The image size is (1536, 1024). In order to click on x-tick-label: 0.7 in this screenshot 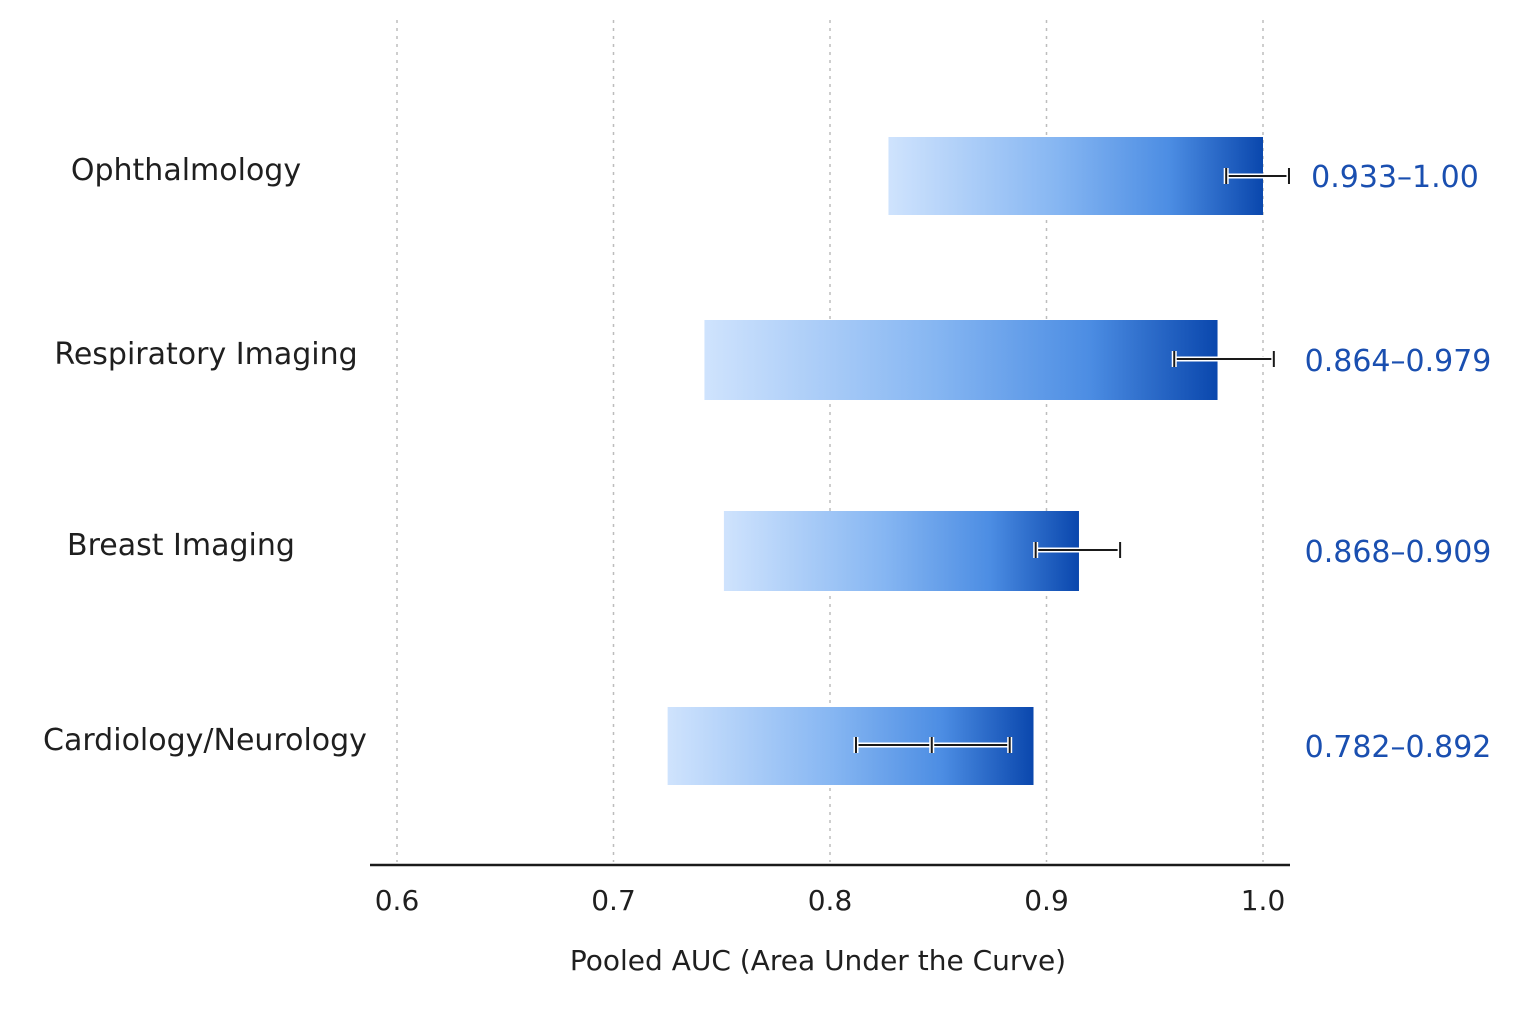, I will do `click(613, 900)`.